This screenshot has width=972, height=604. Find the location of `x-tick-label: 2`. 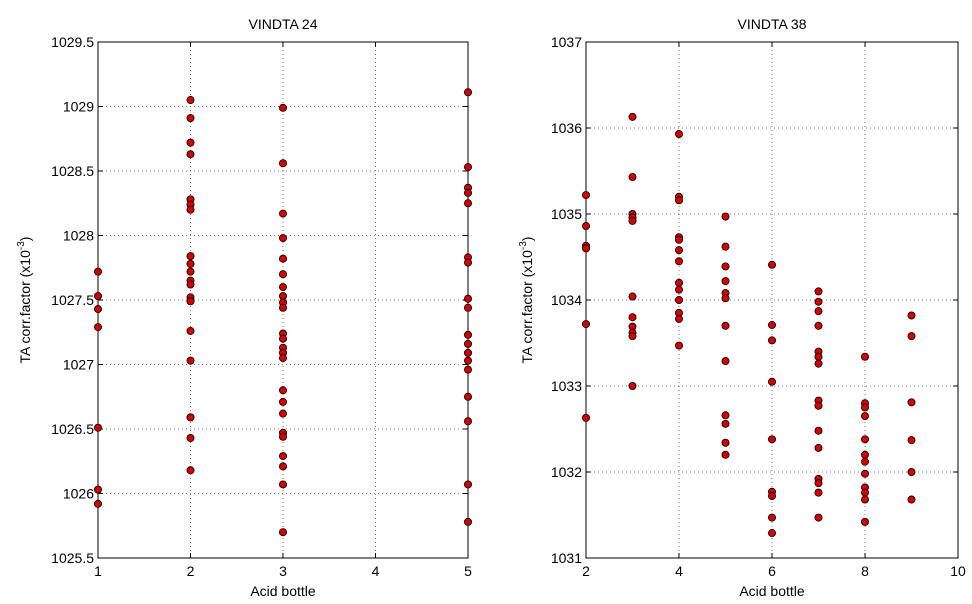

x-tick-label: 2 is located at coordinates (586, 571).